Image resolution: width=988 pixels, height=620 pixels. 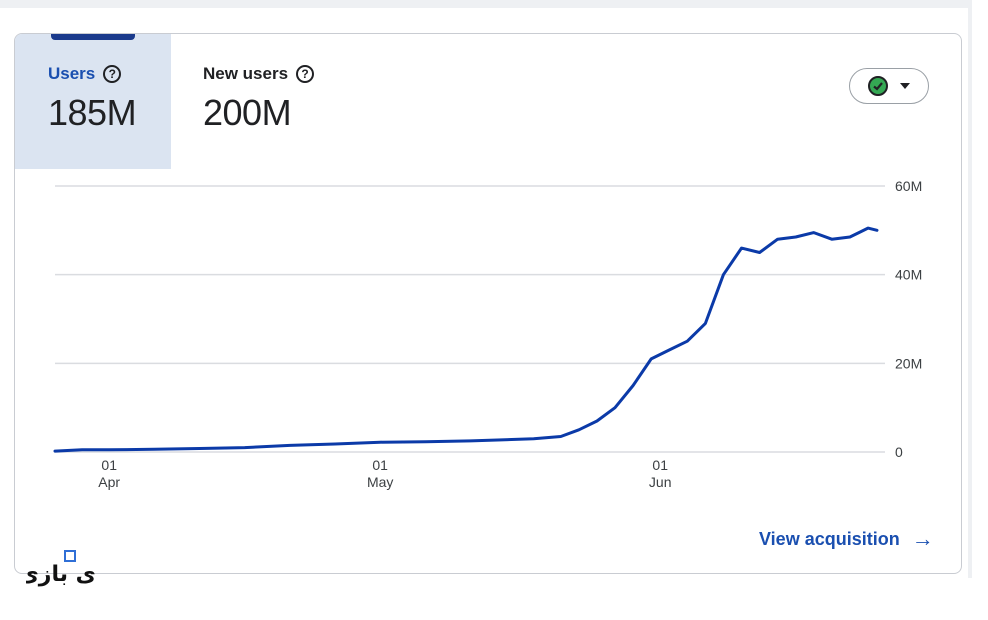 I want to click on view-acquisition-label: View acquisition, so click(x=829, y=538).